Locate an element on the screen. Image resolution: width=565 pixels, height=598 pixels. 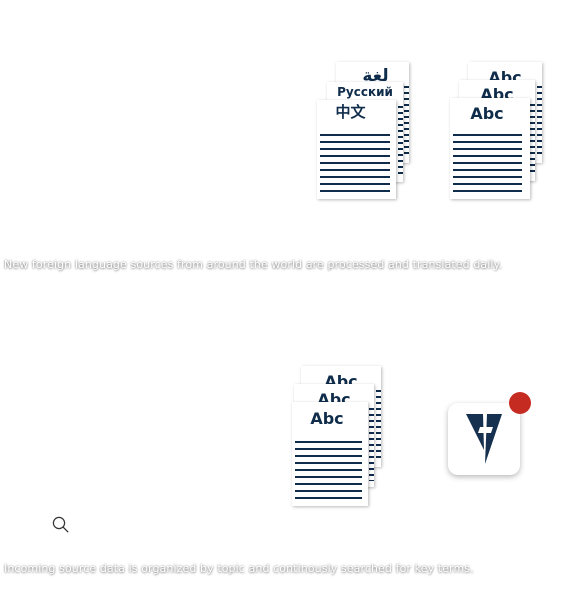
document-translated-back-lines is located at coordinates (539, 119).